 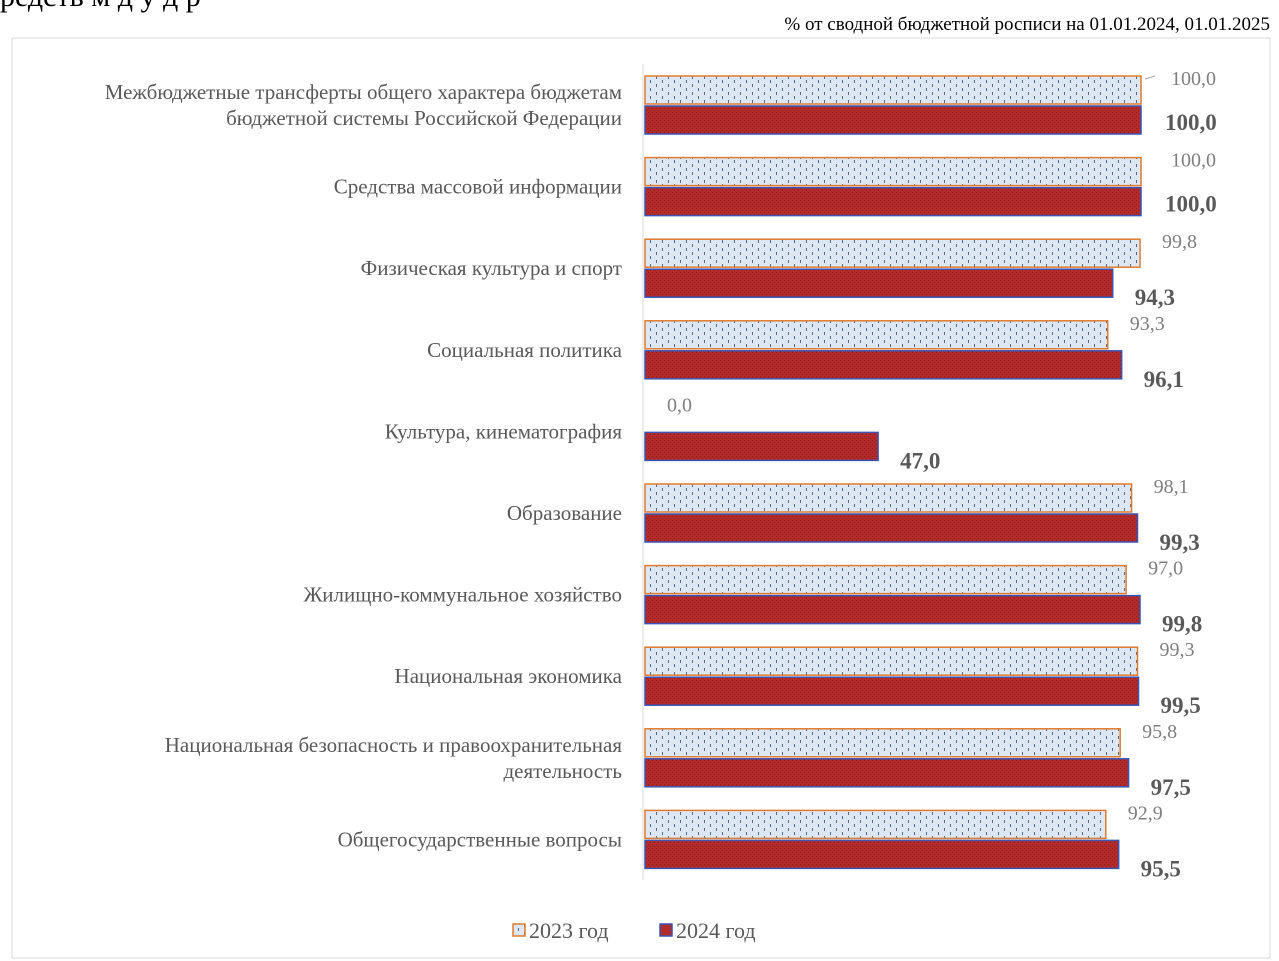 What do you see at coordinates (1161, 868) in the screenshot?
I see `data-label-2024: 95,5` at bounding box center [1161, 868].